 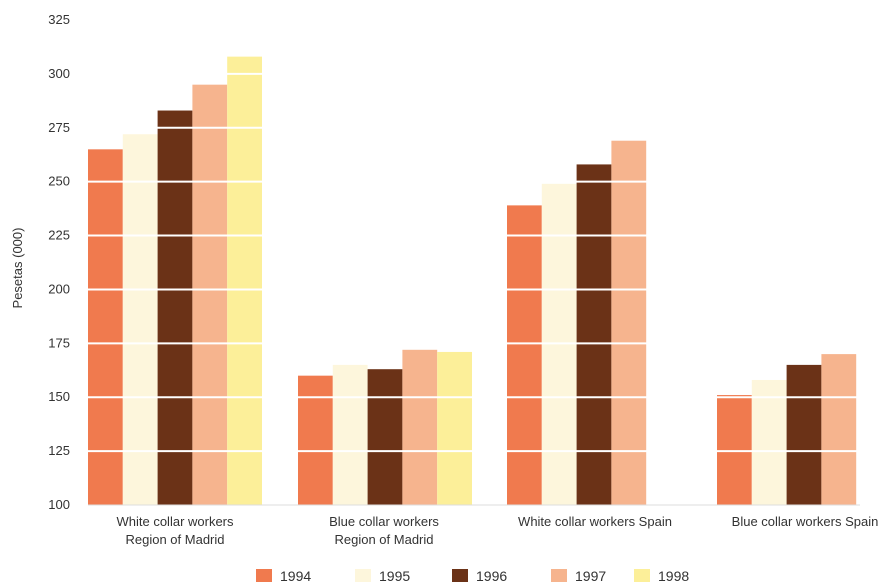 I want to click on y-tick-label: 175, so click(x=59, y=342).